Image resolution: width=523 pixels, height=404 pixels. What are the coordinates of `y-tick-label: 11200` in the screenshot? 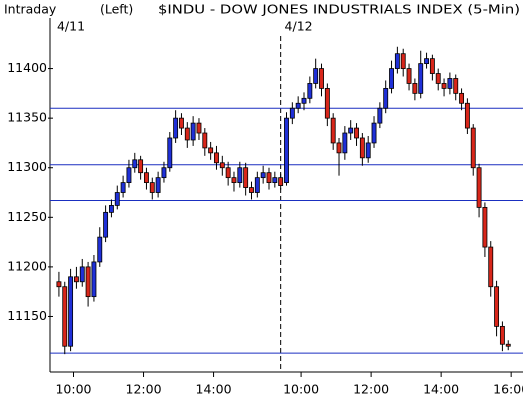 It's located at (27, 265).